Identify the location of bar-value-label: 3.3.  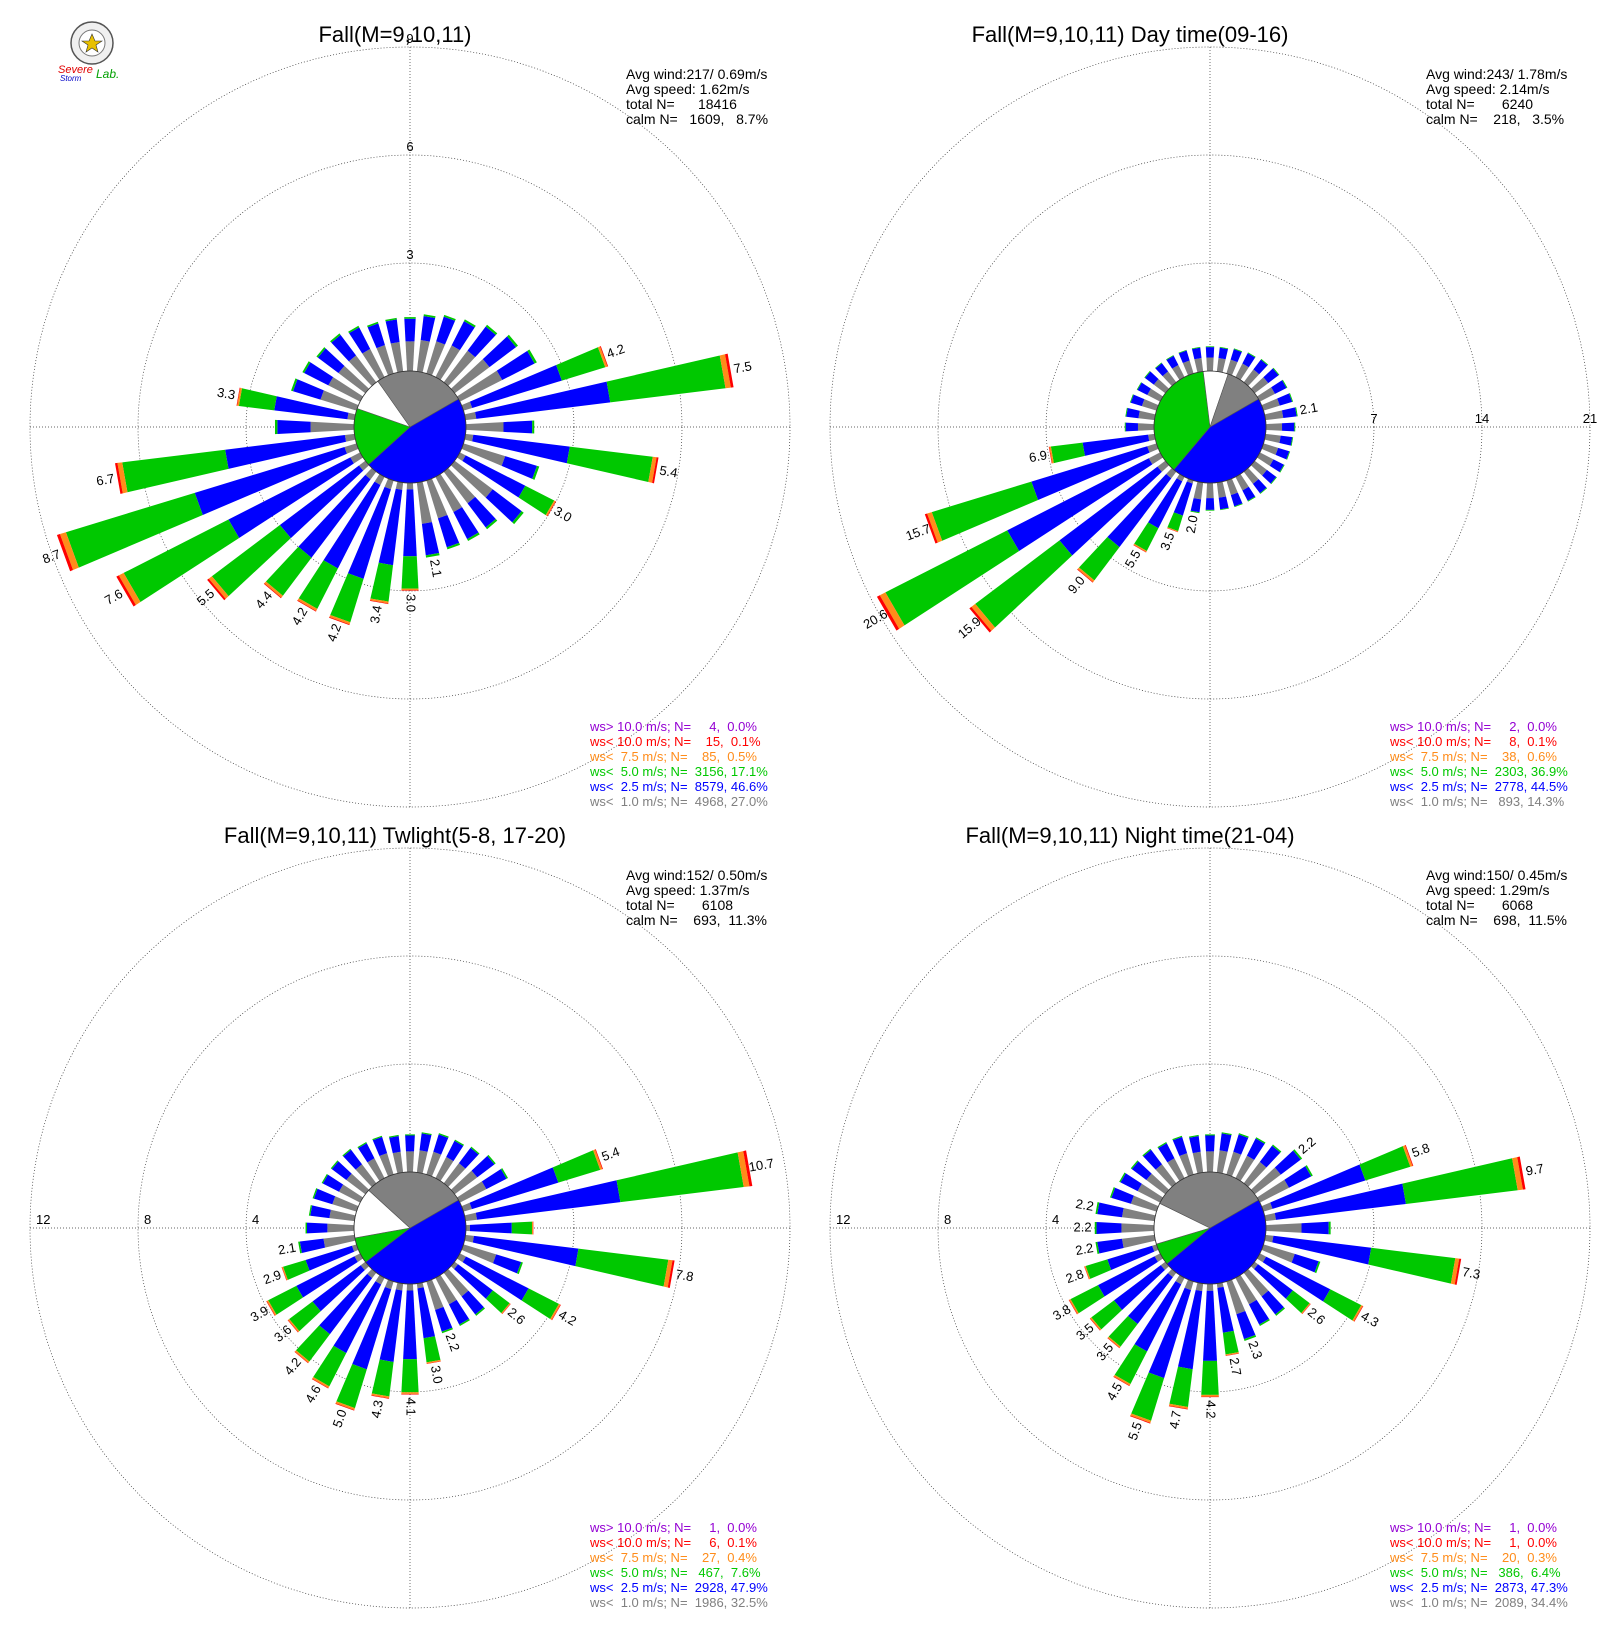
(226, 394).